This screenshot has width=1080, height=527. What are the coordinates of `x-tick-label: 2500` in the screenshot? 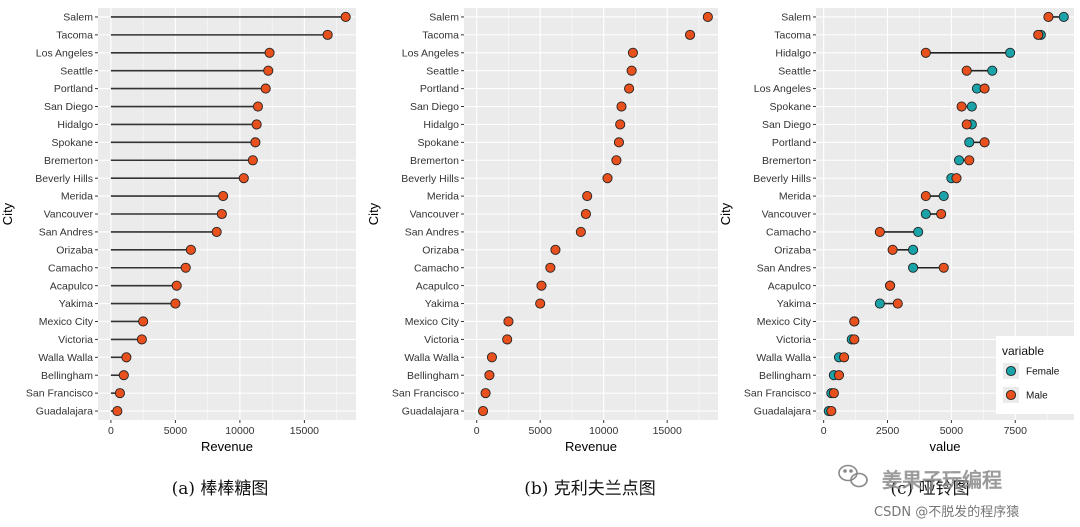 It's located at (888, 431).